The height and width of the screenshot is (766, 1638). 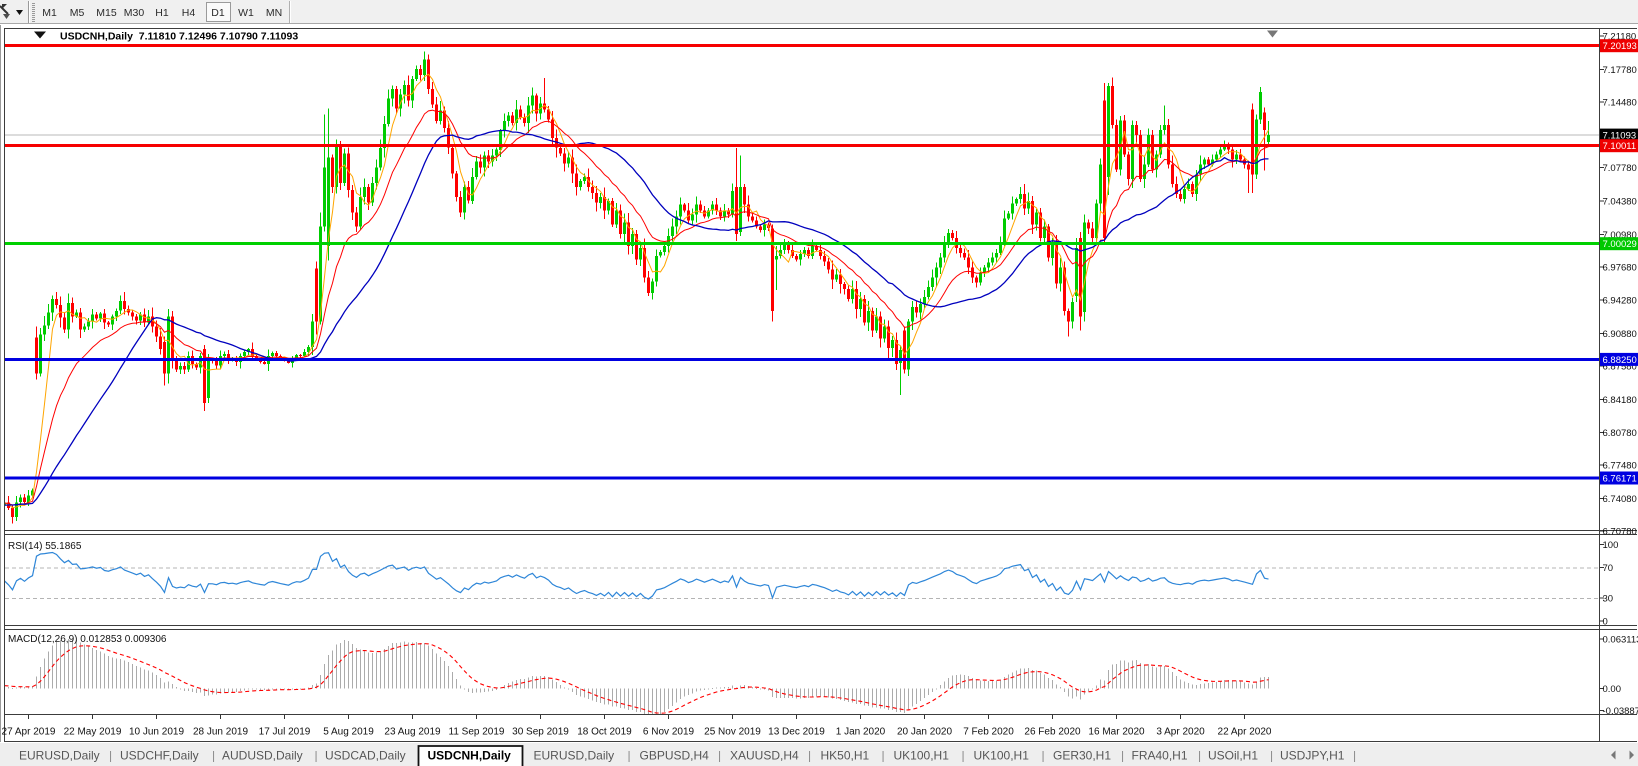 What do you see at coordinates (348, 732) in the screenshot?
I see `svg-text: 5 Aug 2019` at bounding box center [348, 732].